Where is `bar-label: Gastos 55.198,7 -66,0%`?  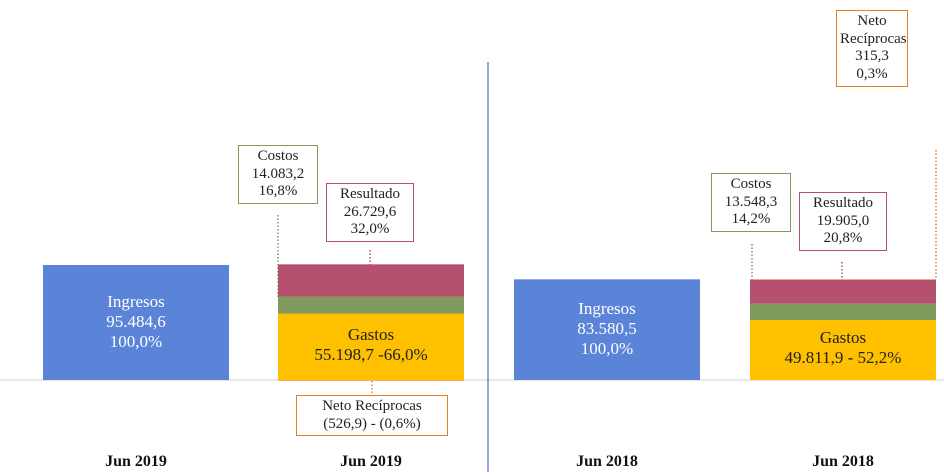 bar-label: Gastos 55.198,7 -66,0% is located at coordinates (371, 345).